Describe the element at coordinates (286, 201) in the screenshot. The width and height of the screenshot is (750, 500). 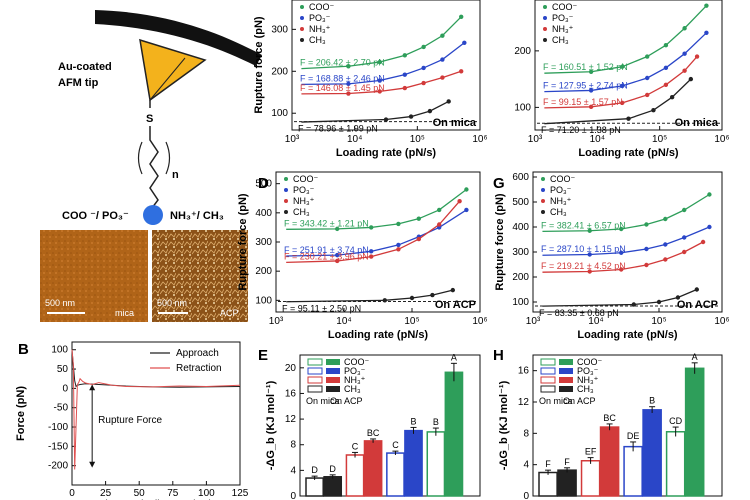
I see `legend-marker-D` at that location.